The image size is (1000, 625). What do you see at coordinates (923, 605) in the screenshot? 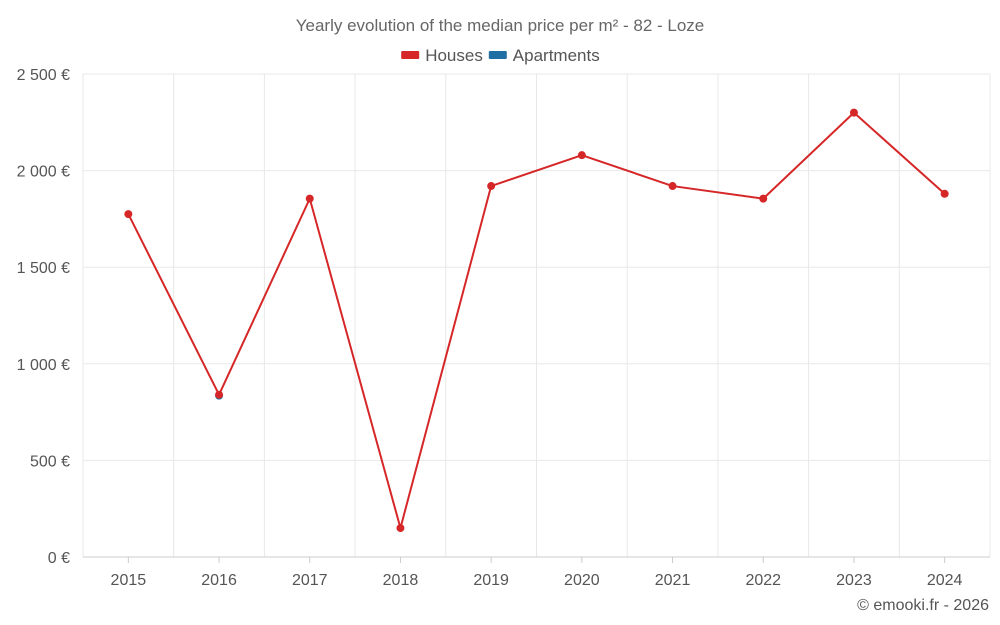
I see `credit-text: © emooki.fr - 2026` at bounding box center [923, 605].